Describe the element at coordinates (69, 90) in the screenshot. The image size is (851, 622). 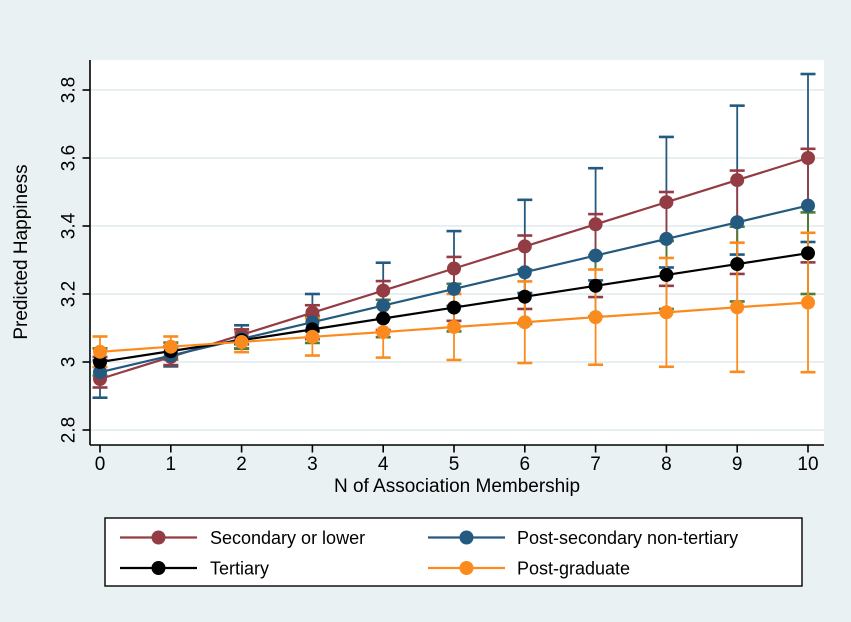
I see `y-tick-label: 3.8` at that location.